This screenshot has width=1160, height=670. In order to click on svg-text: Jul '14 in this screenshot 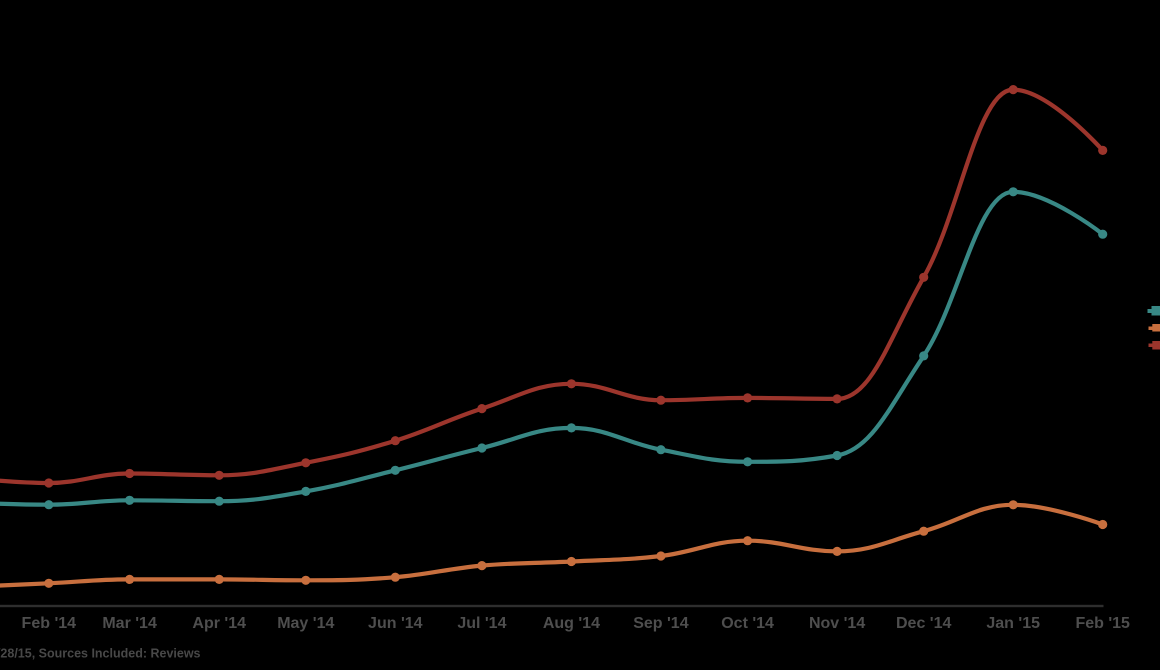, I will do `click(481, 623)`.